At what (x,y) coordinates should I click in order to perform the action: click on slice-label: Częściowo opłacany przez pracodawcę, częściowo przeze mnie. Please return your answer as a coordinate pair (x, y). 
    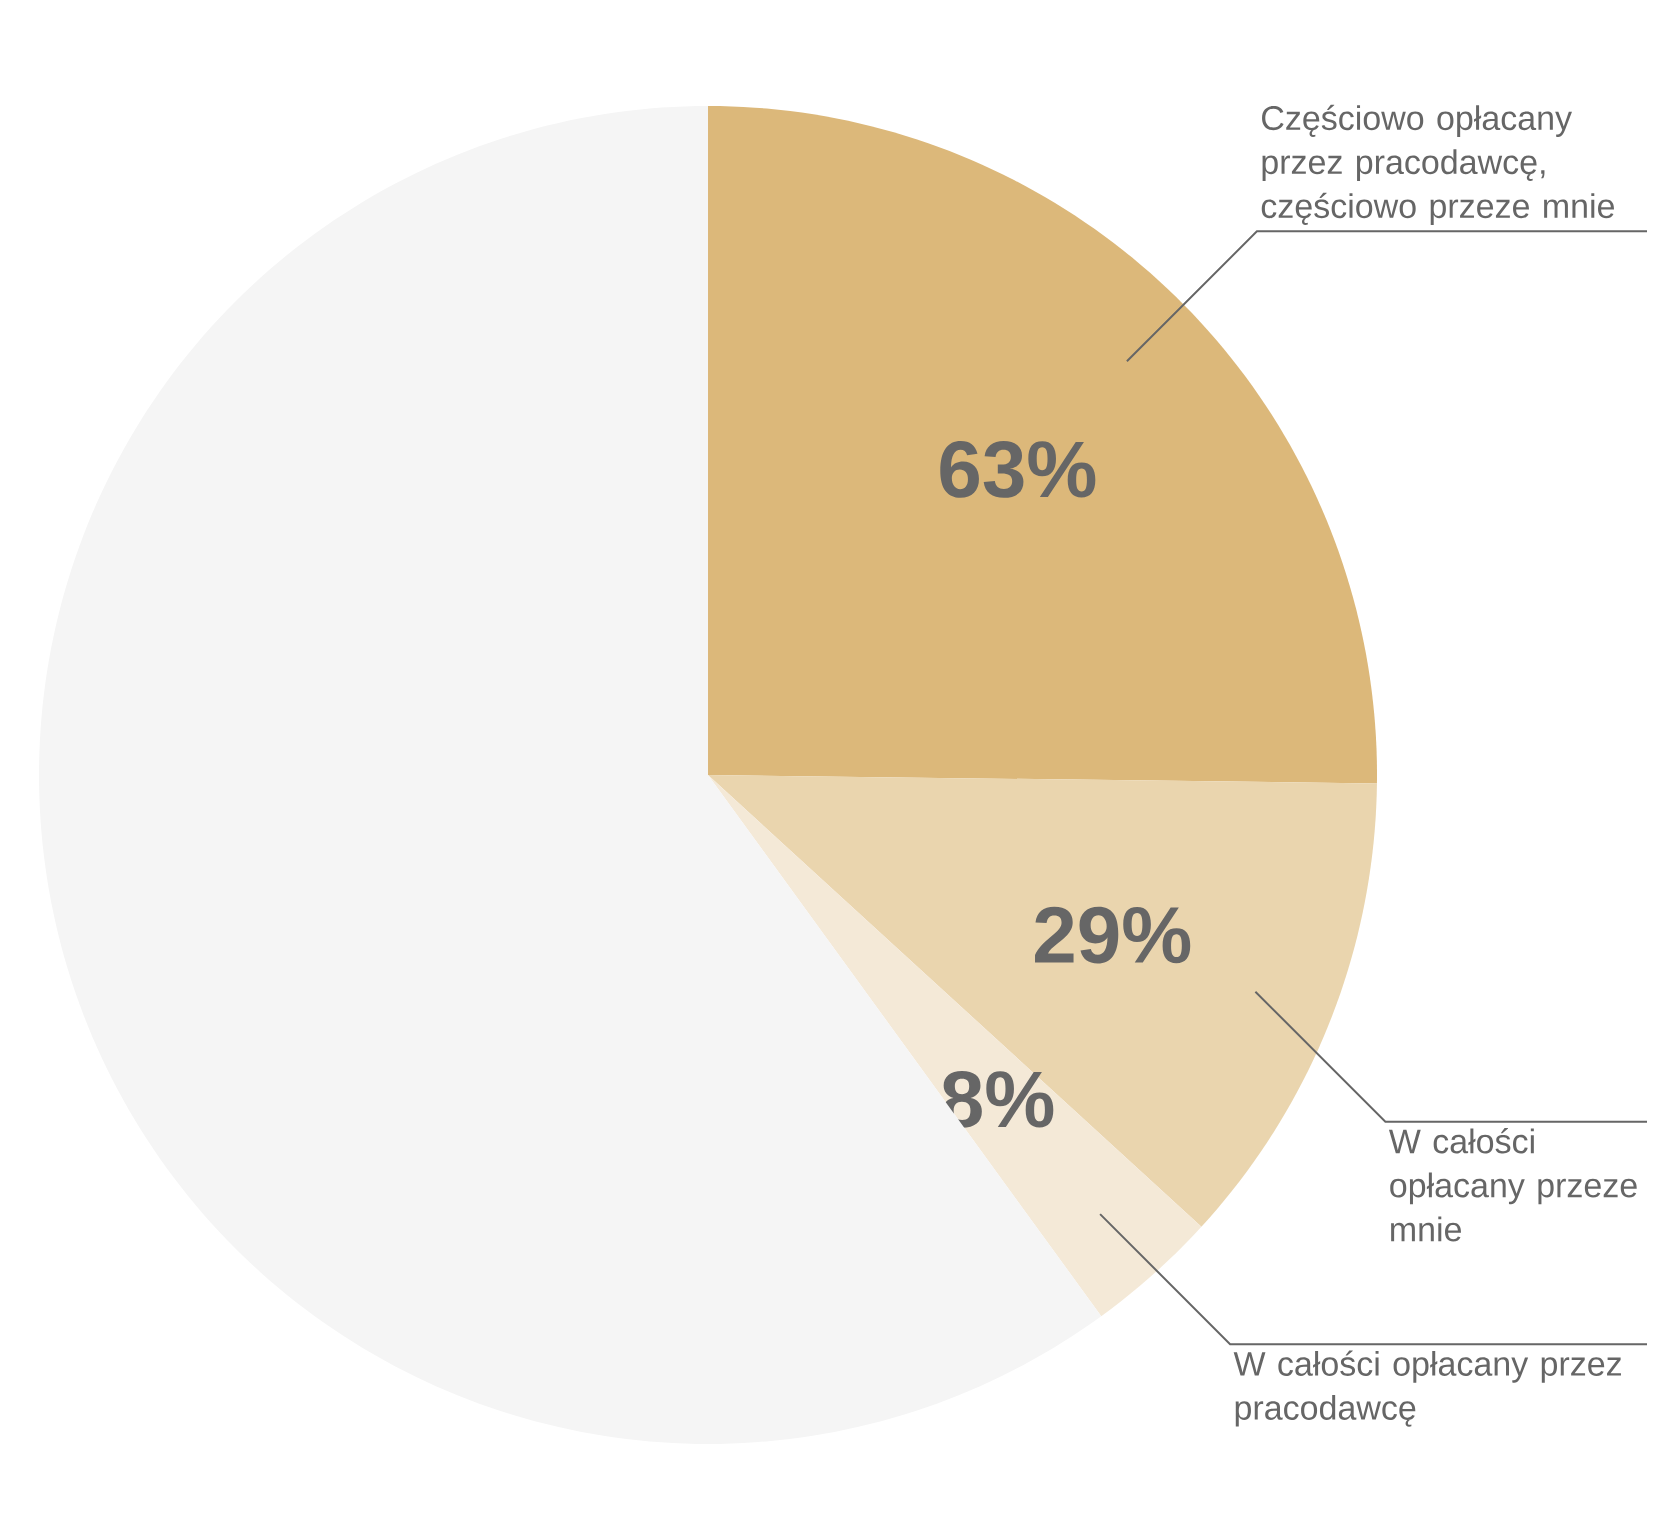
    Looking at the image, I should click on (1437, 164).